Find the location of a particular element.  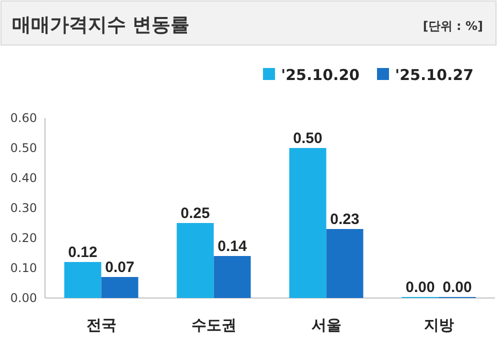

x-tick-label: 전국 is located at coordinates (101, 325).